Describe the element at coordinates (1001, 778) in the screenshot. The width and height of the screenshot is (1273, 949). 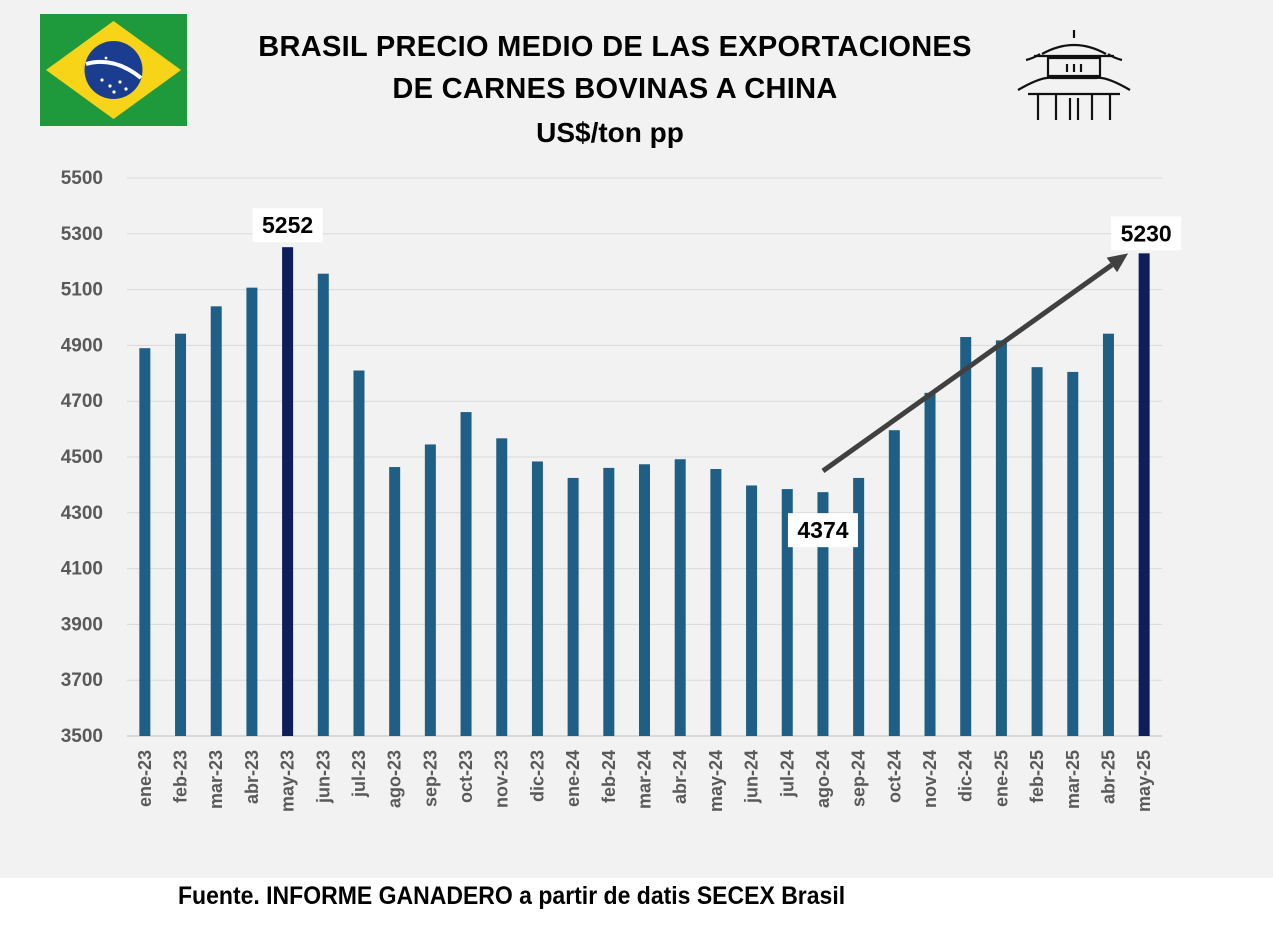
I see `x-tick-label: ene-25` at that location.